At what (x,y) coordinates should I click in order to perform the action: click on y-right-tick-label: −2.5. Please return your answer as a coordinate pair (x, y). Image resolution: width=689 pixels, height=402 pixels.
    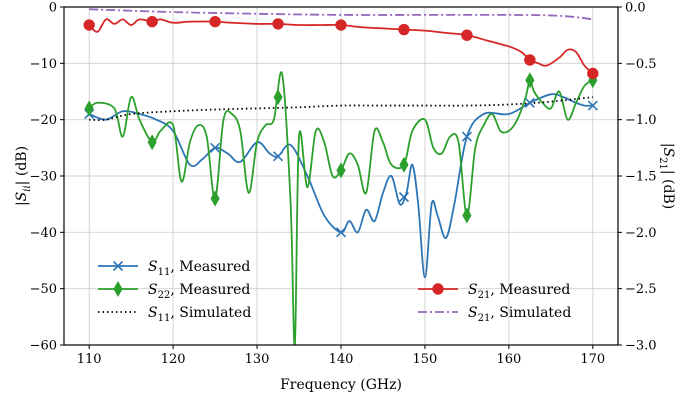
    Looking at the image, I should click on (641, 289).